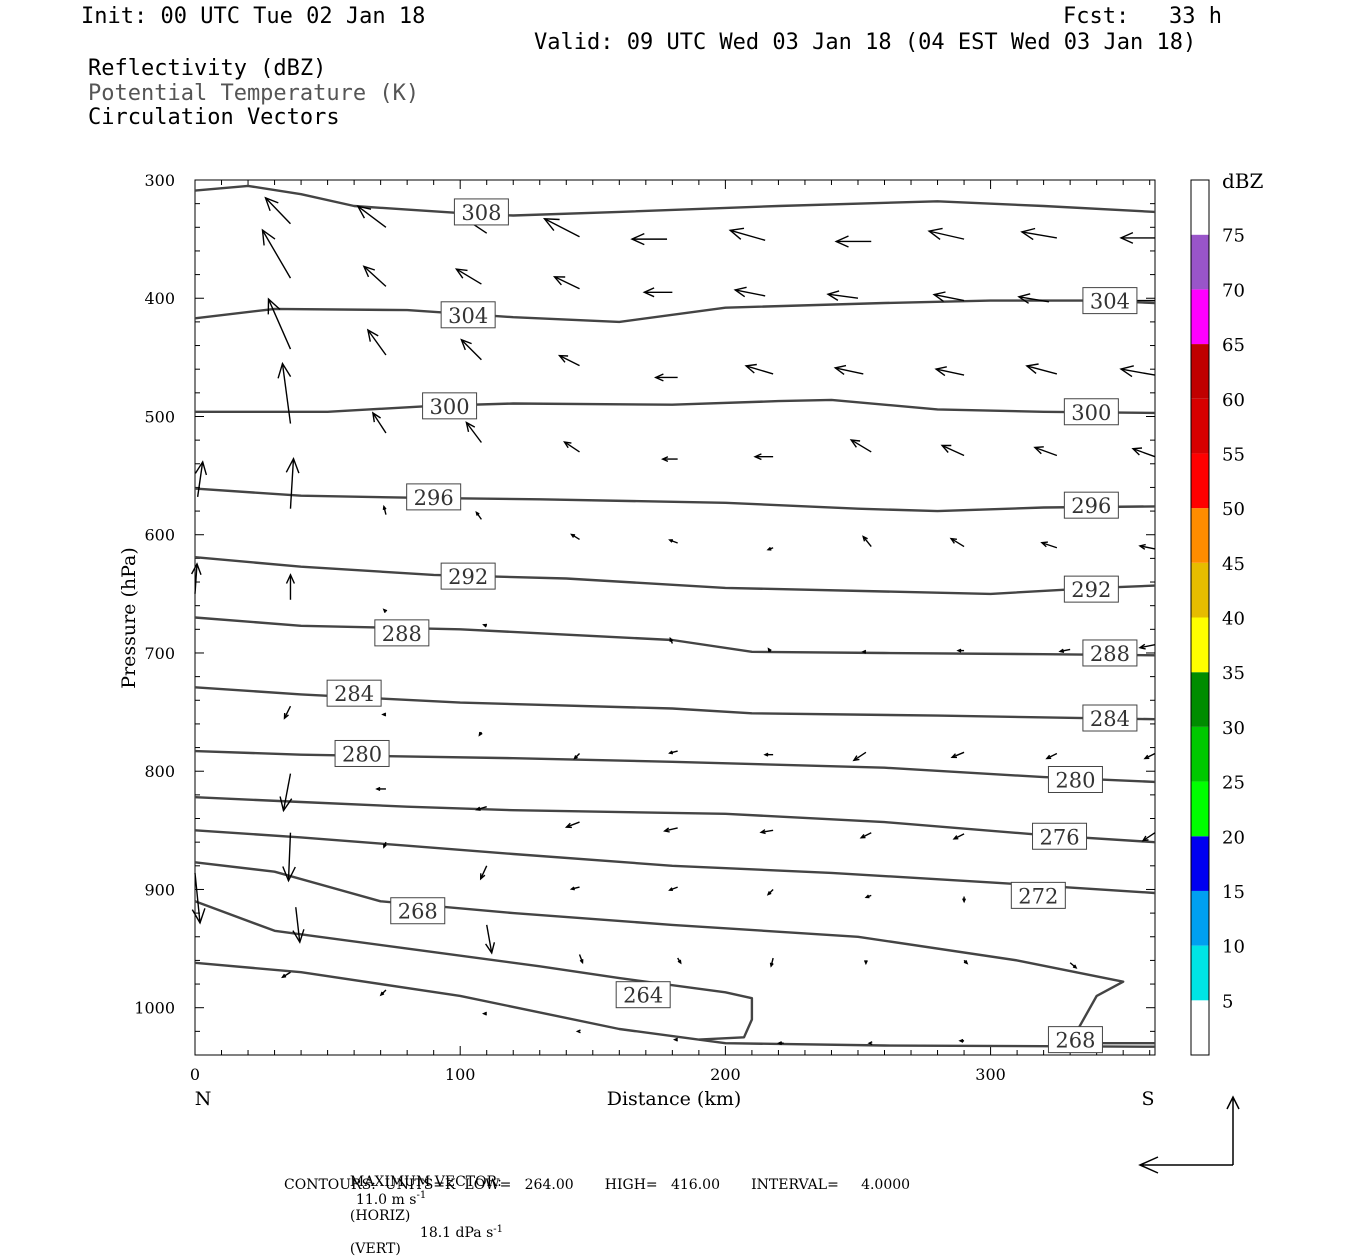 The height and width of the screenshot is (1257, 1350). I want to click on isentrope-label: 296, so click(1091, 505).